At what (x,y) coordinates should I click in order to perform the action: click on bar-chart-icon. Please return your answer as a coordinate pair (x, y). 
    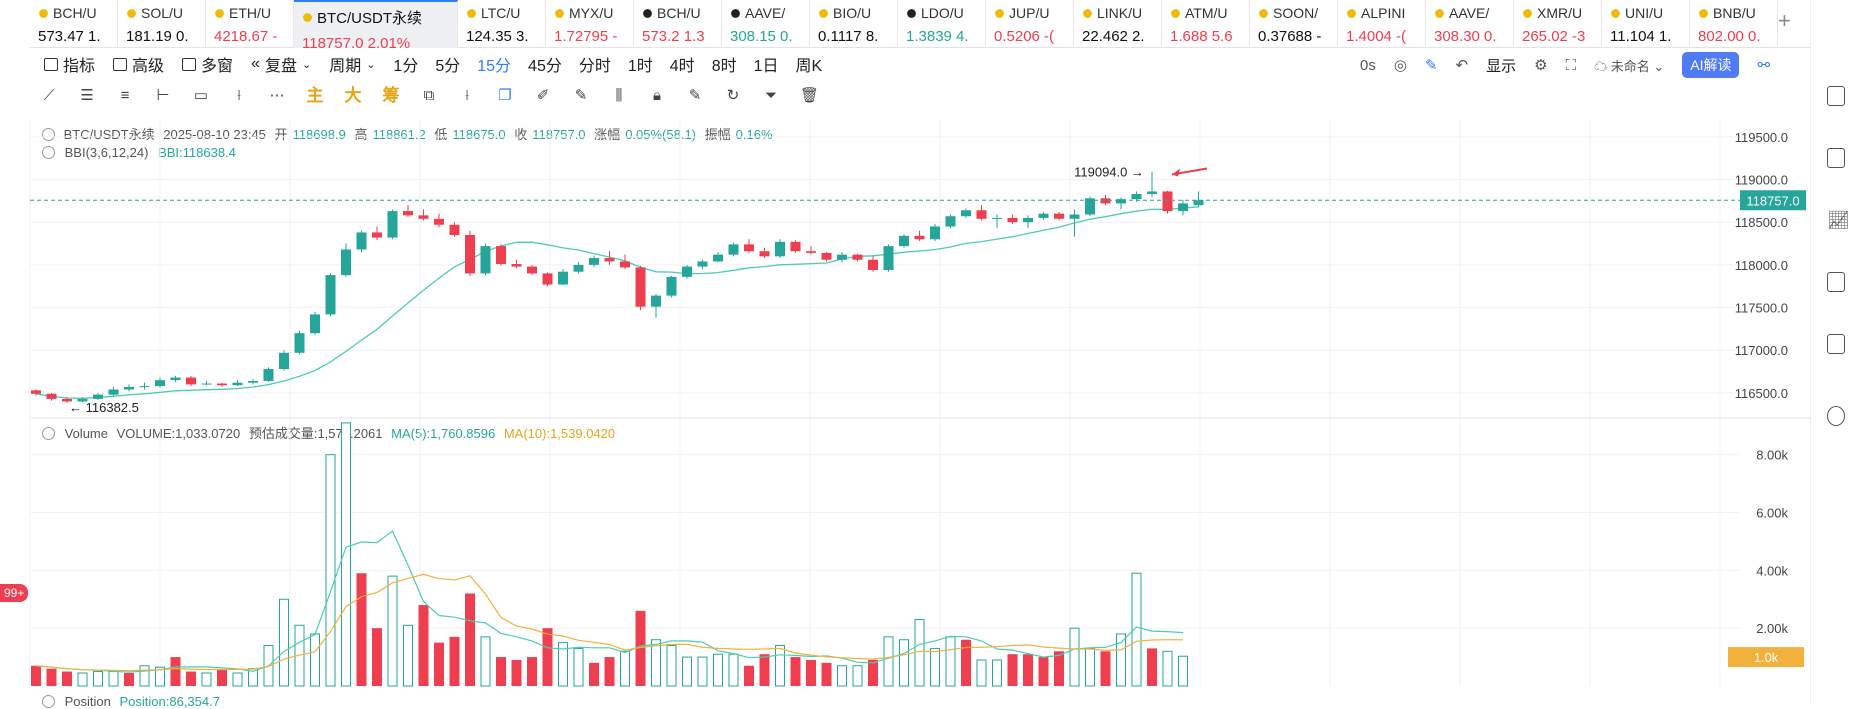
    Looking at the image, I should click on (1836, 282).